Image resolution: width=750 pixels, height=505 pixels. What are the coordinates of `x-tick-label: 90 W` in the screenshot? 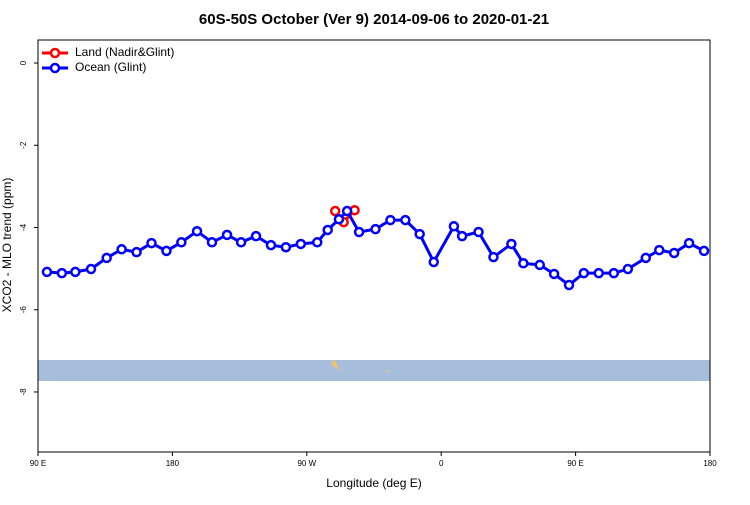 It's located at (306, 463).